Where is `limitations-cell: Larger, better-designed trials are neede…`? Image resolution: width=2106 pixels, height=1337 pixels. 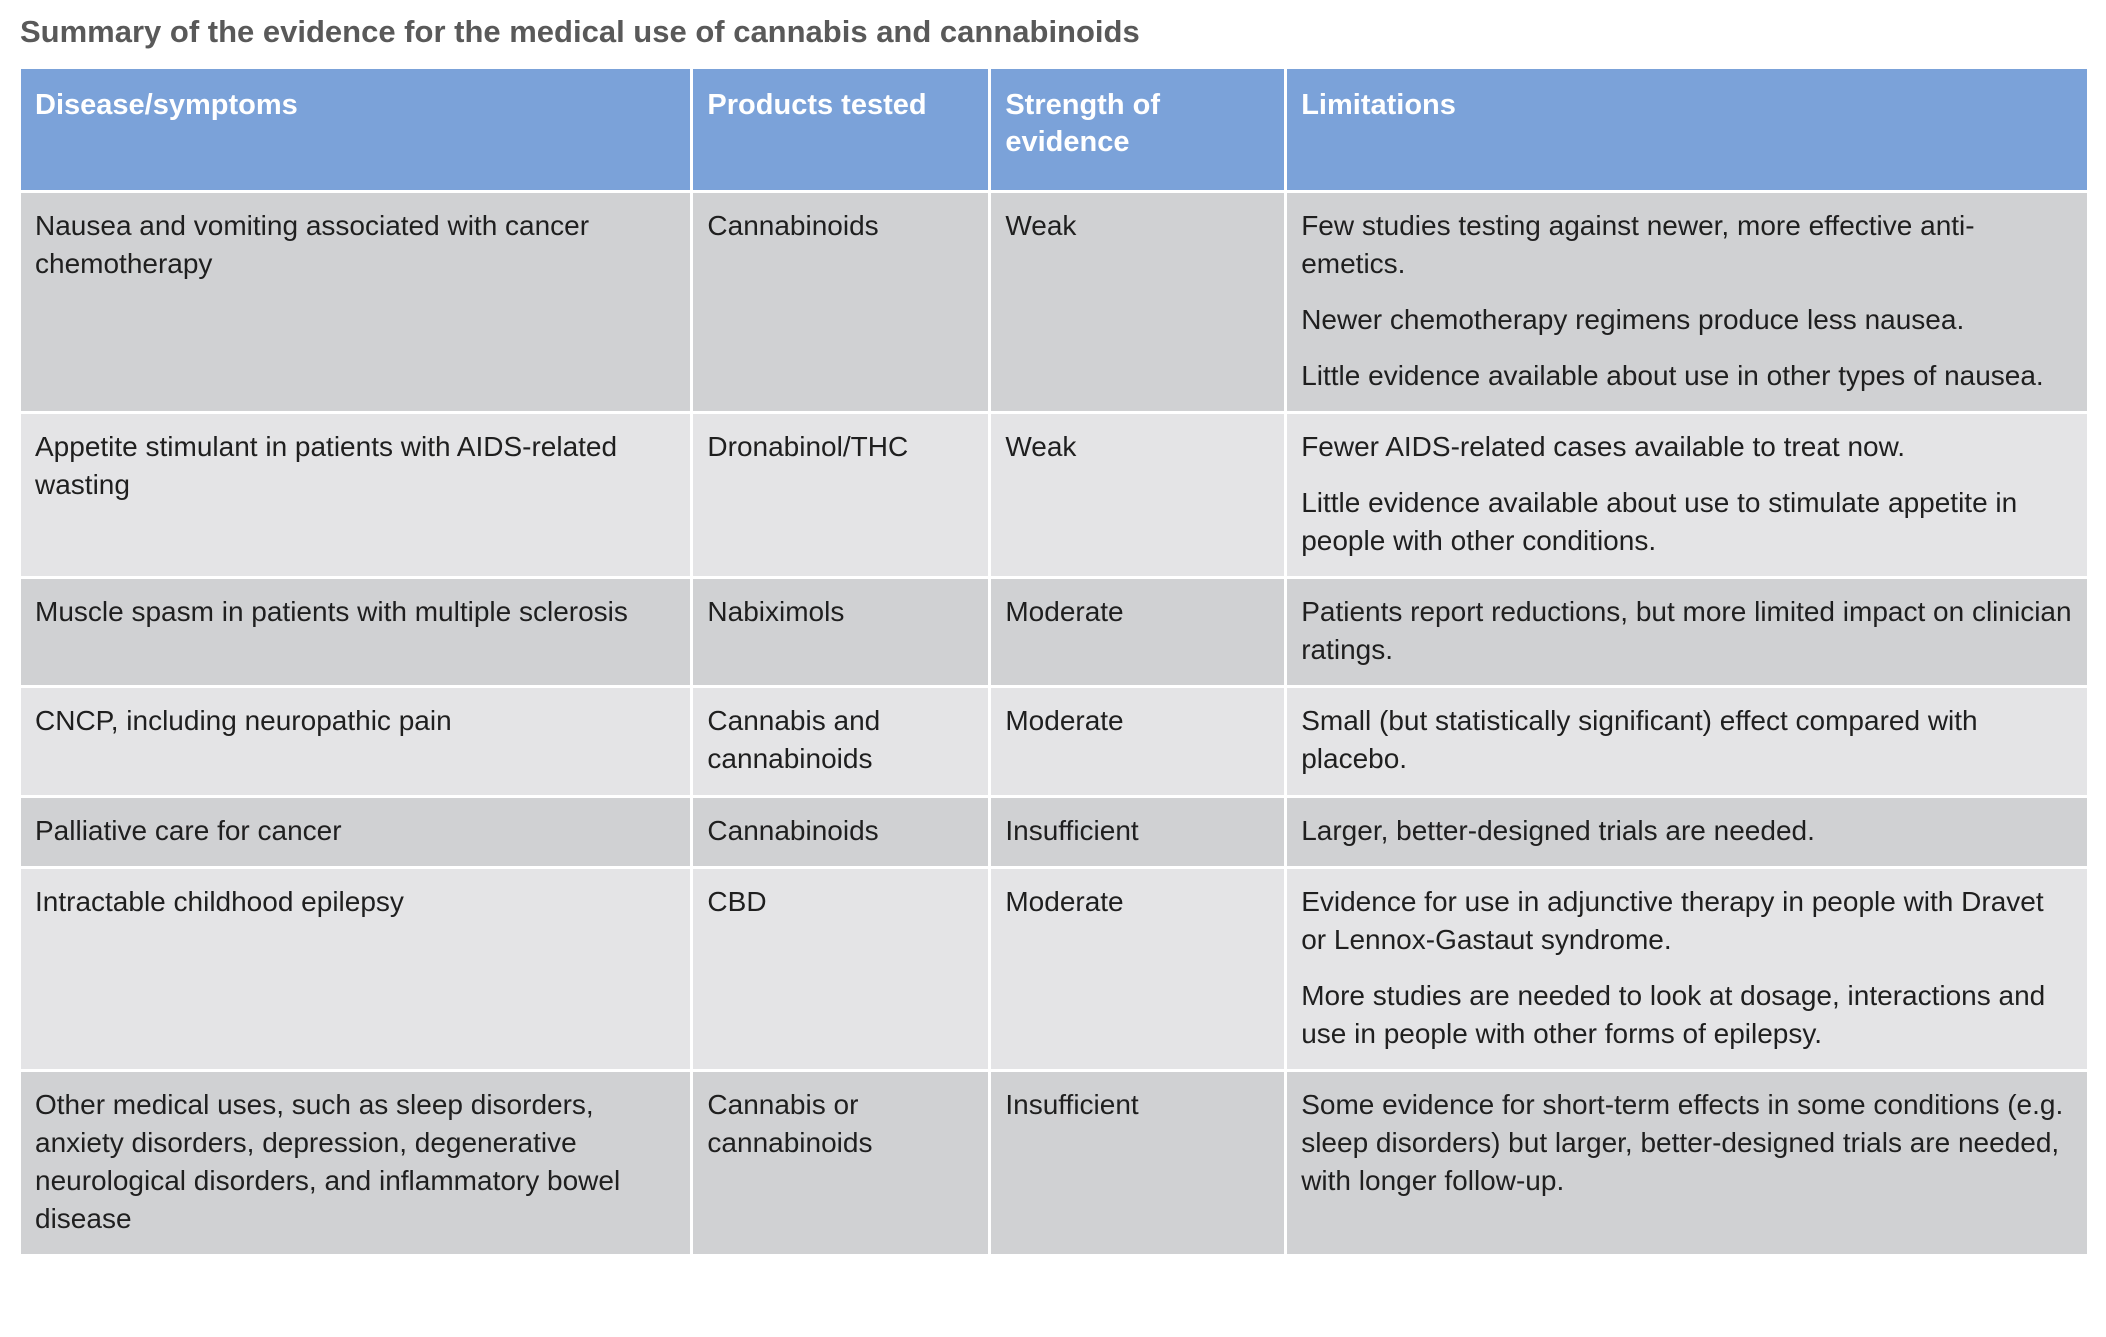
limitations-cell: Larger, better-designed trials are neede… is located at coordinates (1687, 831).